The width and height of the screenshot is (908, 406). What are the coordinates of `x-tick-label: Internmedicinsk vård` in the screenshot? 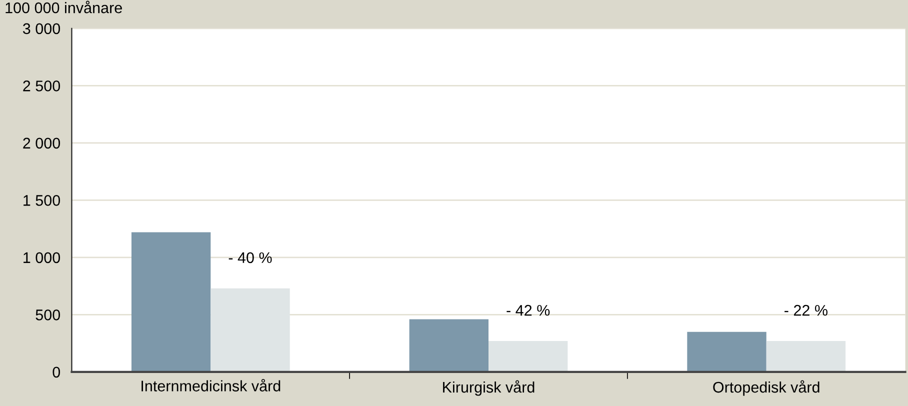 It's located at (211, 385).